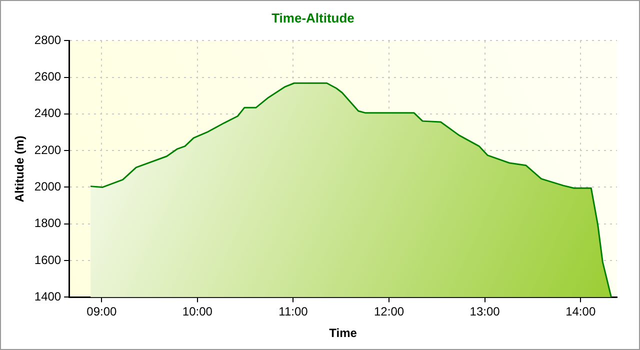  I want to click on x-tick-label: 11:00, so click(293, 311).